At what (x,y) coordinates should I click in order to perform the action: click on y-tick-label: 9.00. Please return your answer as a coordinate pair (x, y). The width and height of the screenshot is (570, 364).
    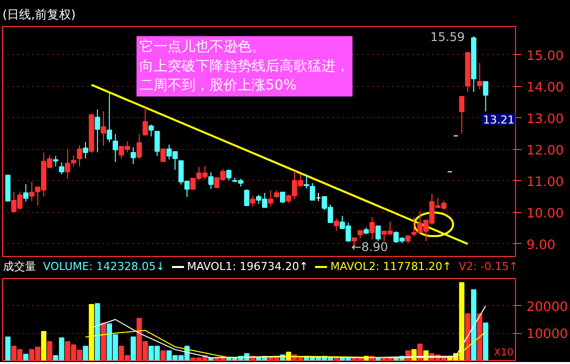
    Looking at the image, I should click on (541, 245).